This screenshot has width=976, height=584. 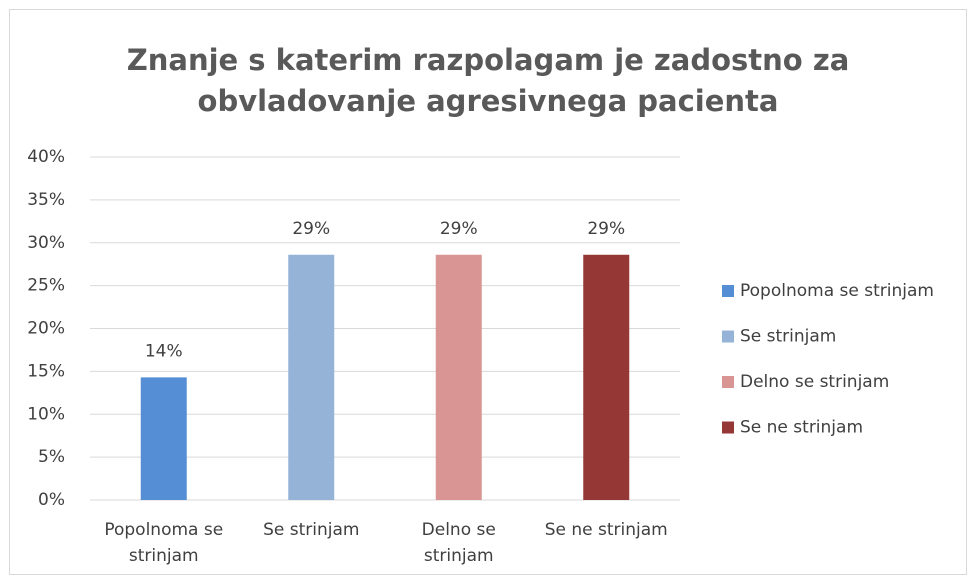 What do you see at coordinates (164, 351) in the screenshot?
I see `data-label: 14%` at bounding box center [164, 351].